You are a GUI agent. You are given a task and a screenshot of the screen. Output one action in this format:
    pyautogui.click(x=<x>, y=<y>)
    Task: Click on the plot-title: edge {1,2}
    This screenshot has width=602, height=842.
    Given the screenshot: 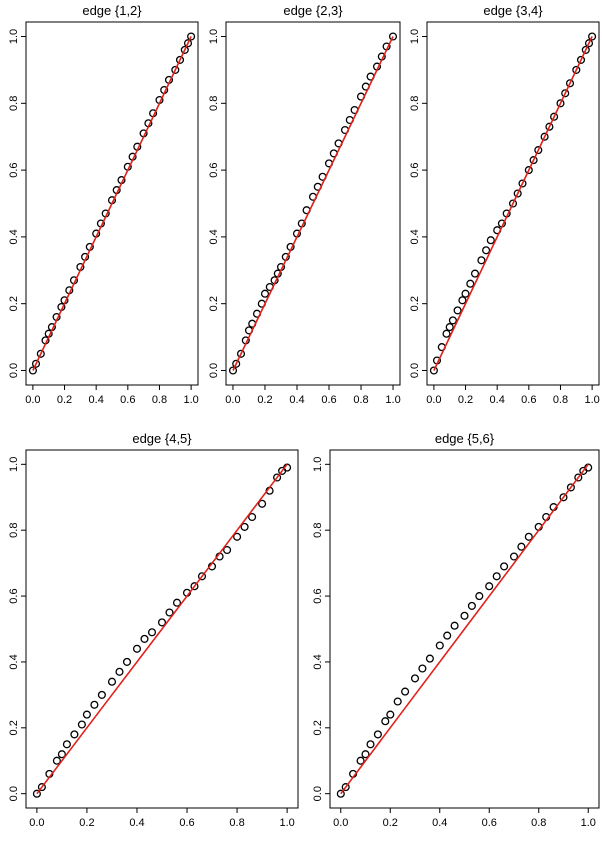 What is the action you would take?
    pyautogui.click(x=112, y=10)
    